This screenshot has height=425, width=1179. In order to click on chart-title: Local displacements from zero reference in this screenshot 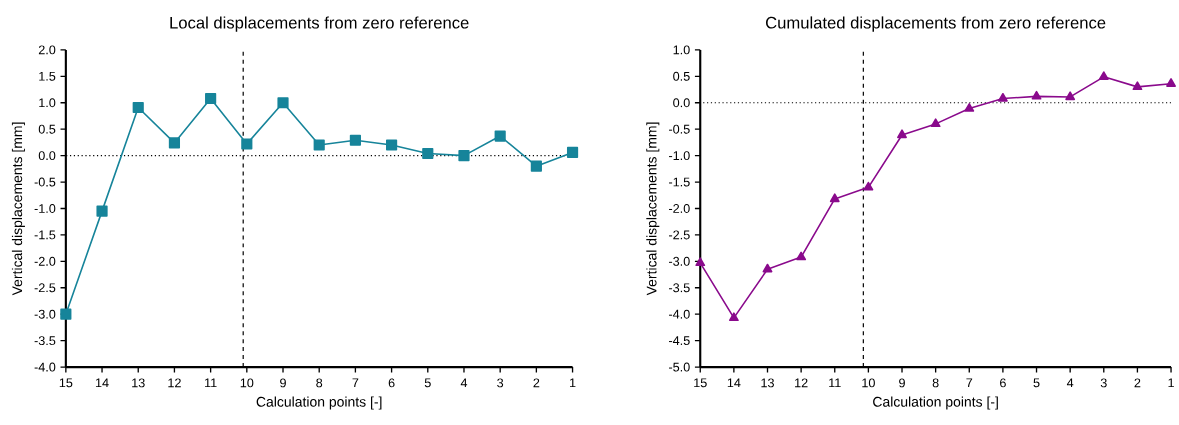, I will do `click(319, 24)`.